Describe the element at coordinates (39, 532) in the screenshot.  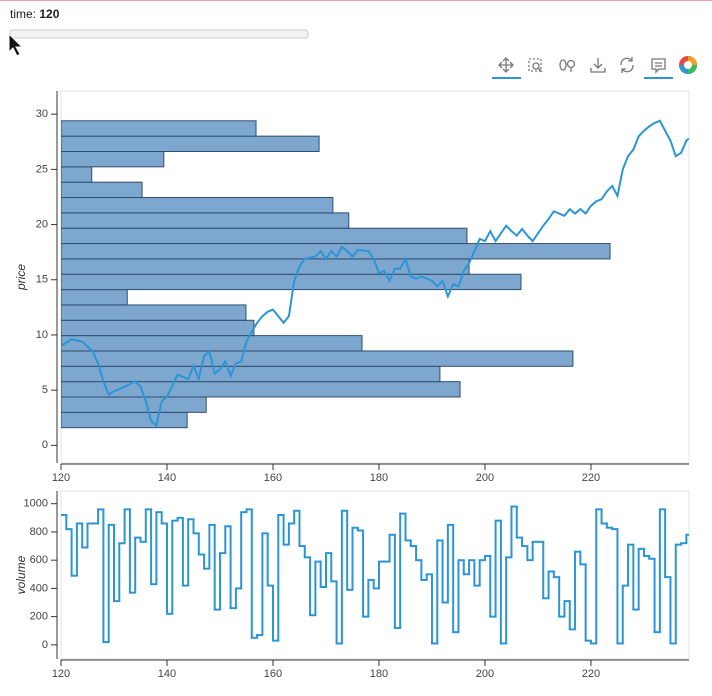
I see `y-tick-label: 800` at that location.